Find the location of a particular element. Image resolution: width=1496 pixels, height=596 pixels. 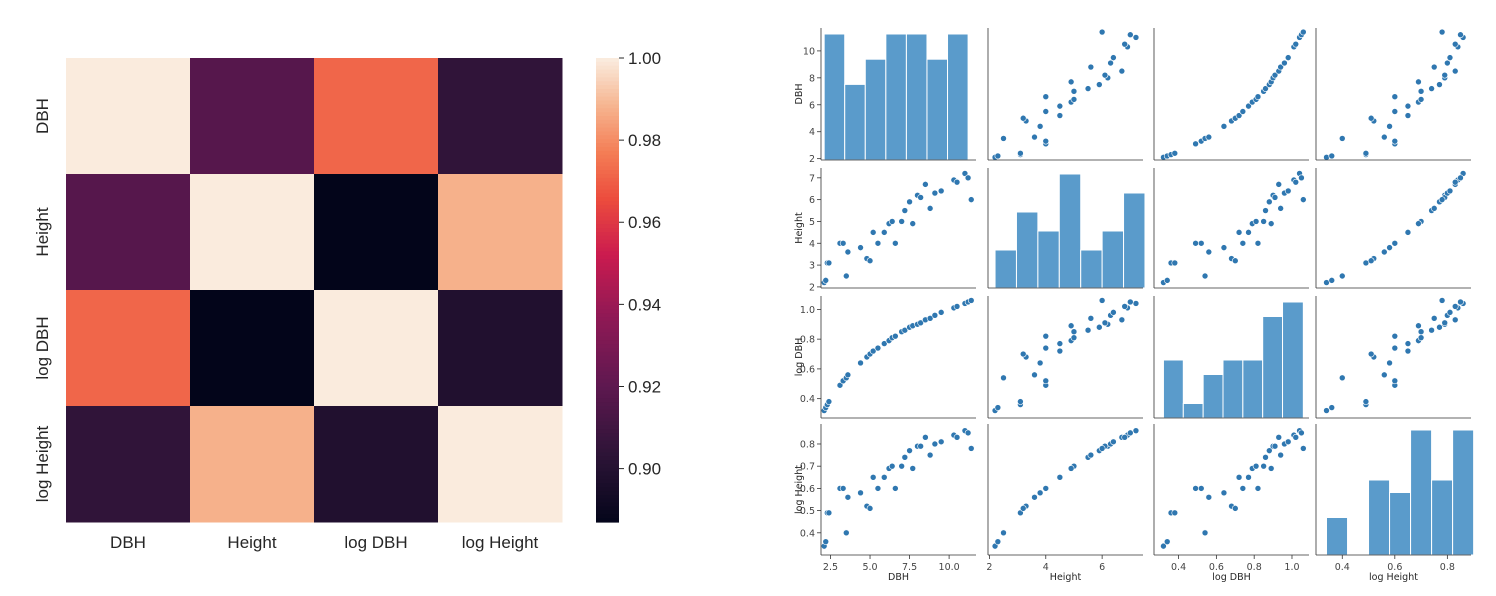

colorbar-tick-label: 0.98 is located at coordinates (644, 140).